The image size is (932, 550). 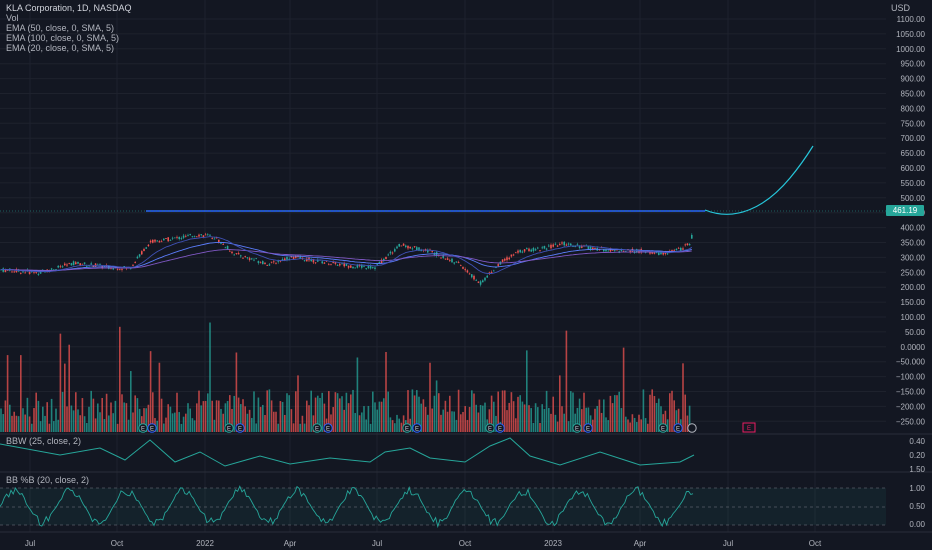 I want to click on ema-100-label: EMA (100, close, 0, SMA, 5), so click(x=63, y=38).